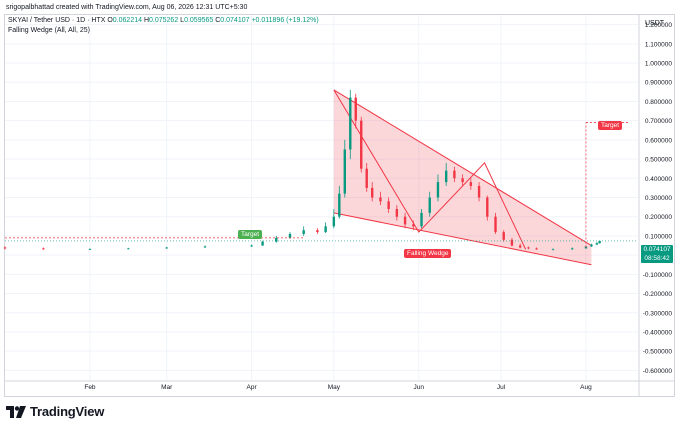 This screenshot has width=680, height=428. Describe the element at coordinates (250, 234) in the screenshot. I see `target-label-left: Target` at that location.